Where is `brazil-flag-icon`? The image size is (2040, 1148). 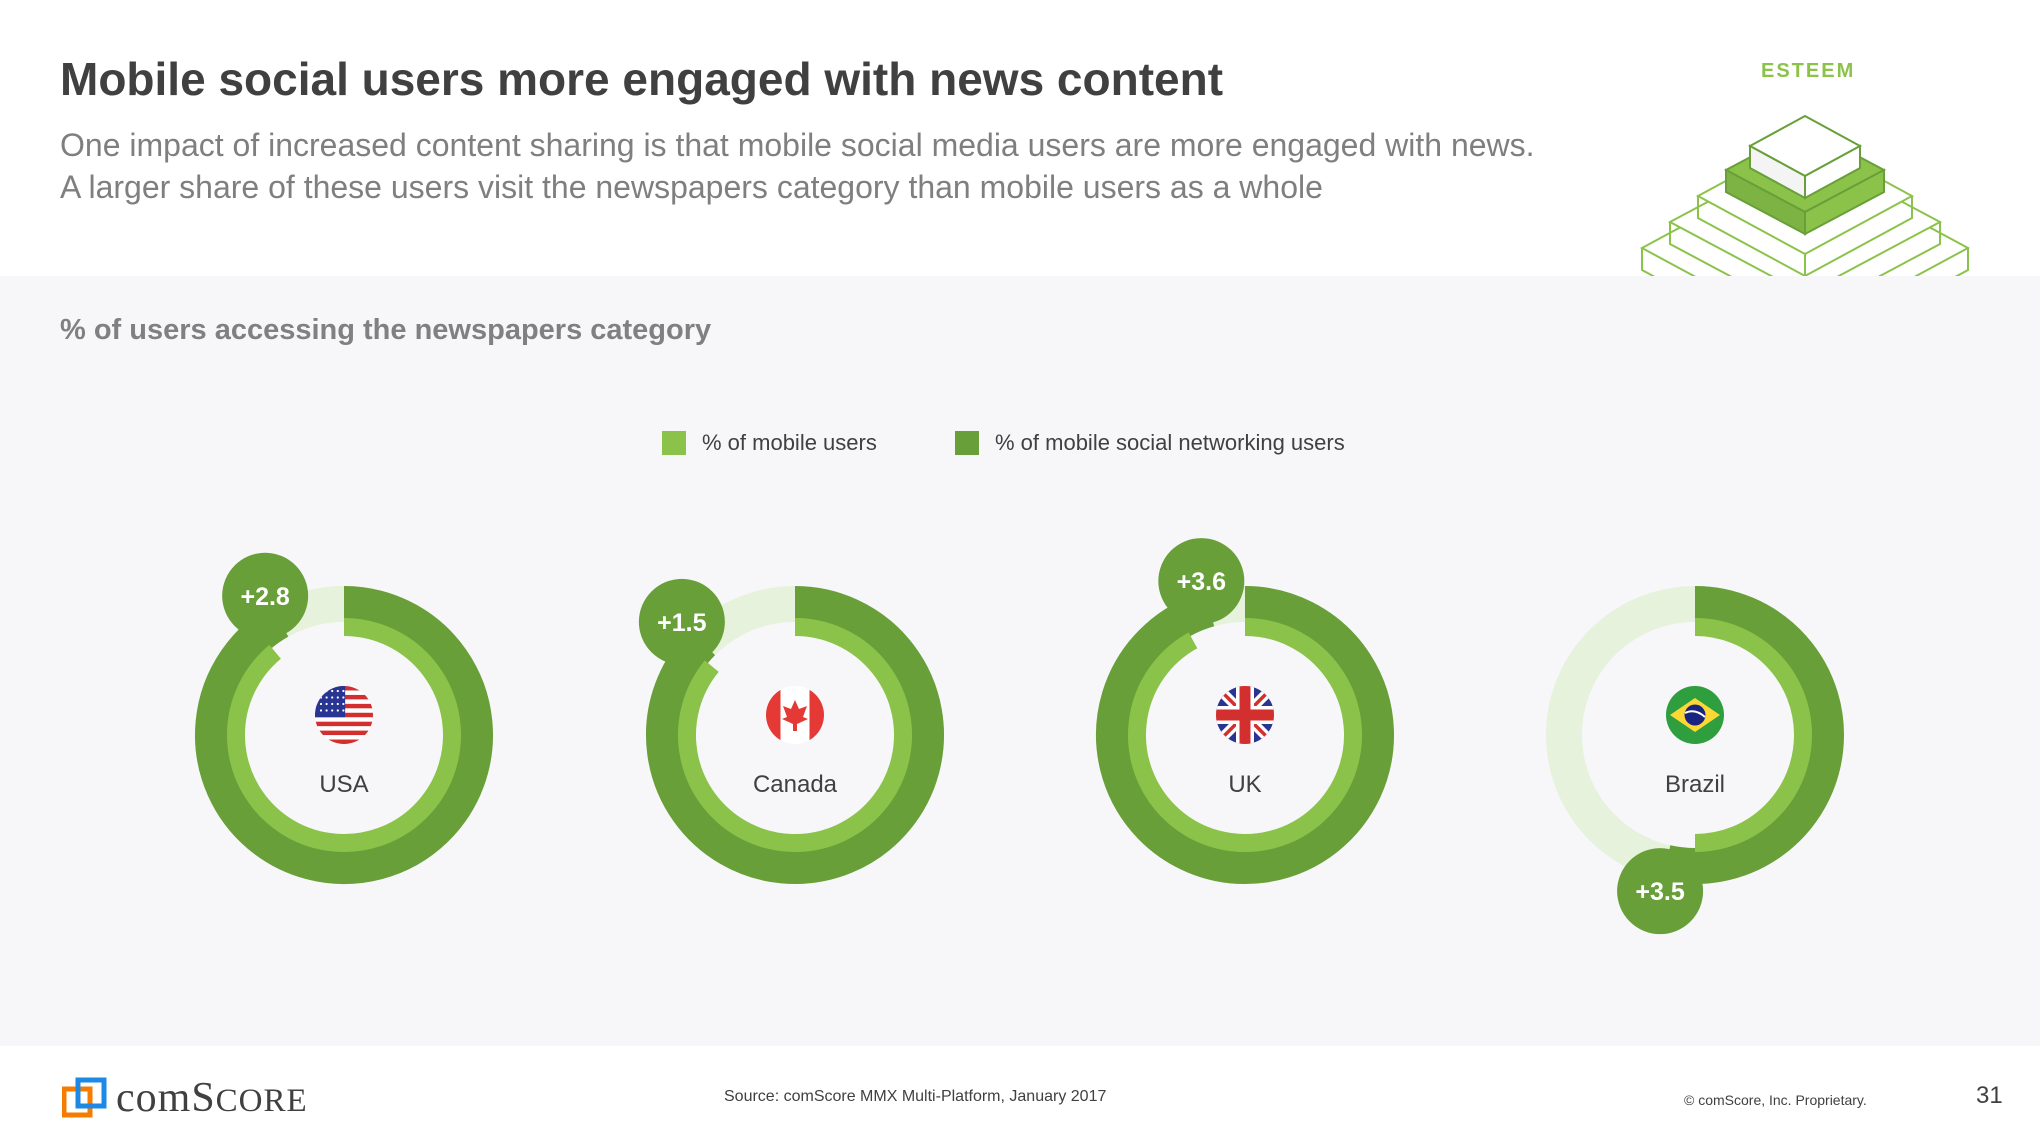
brazil-flag-icon is located at coordinates (1695, 715).